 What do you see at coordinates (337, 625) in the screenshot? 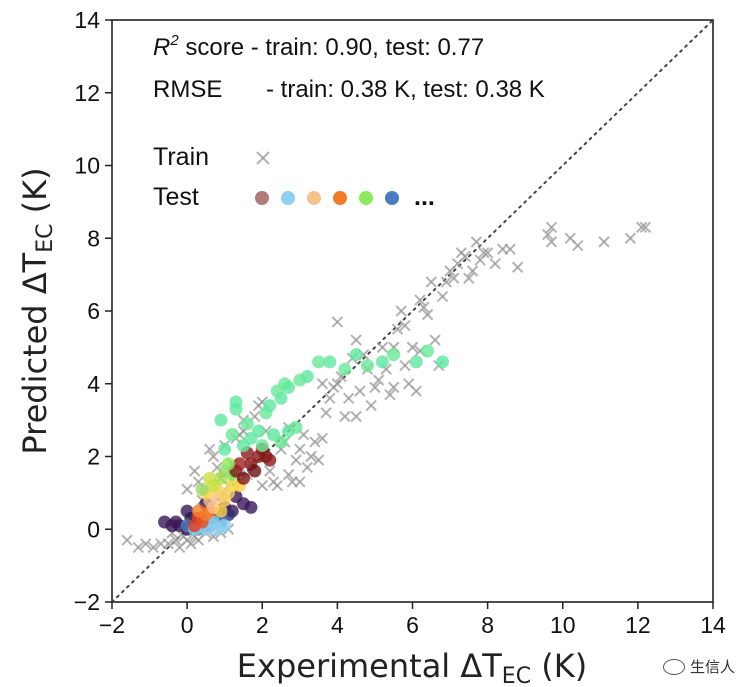
I see `x-tick-label: 4` at bounding box center [337, 625].